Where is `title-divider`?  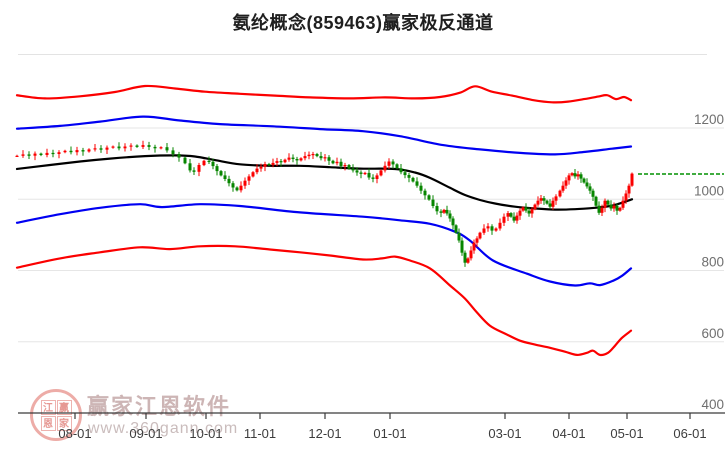 title-divider is located at coordinates (362, 54).